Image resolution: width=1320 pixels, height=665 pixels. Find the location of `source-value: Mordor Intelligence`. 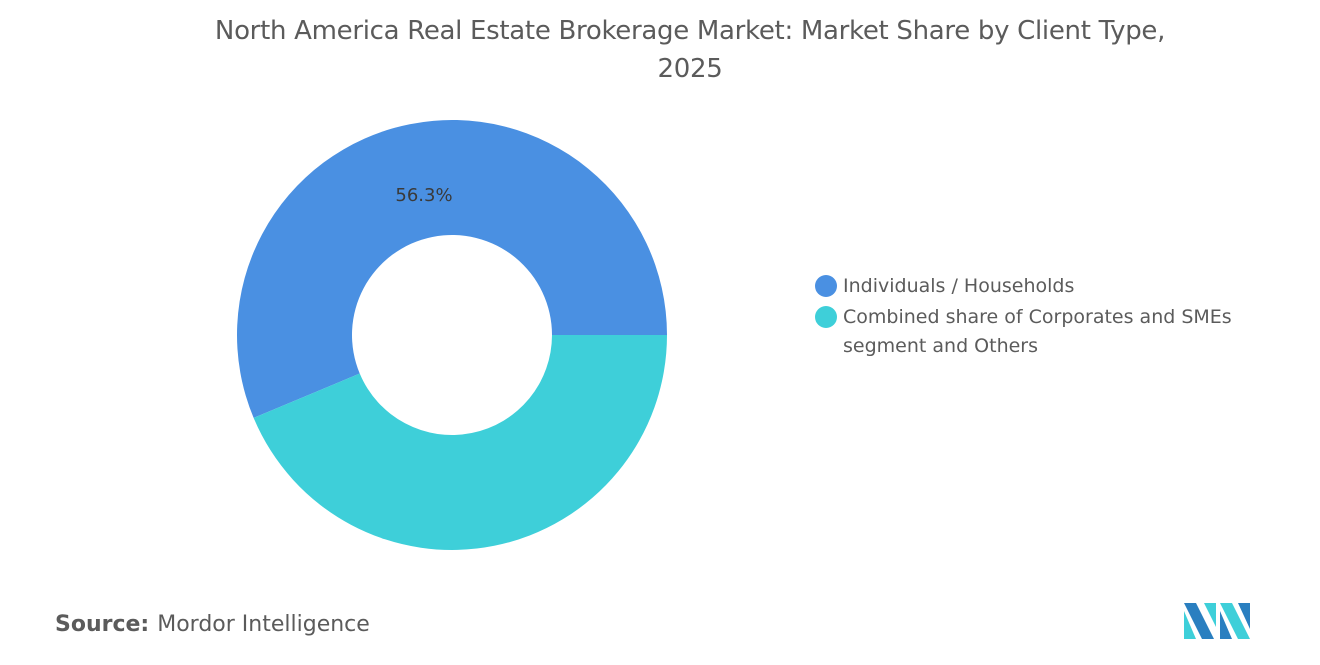

source-value: Mordor Intelligence is located at coordinates (263, 624).